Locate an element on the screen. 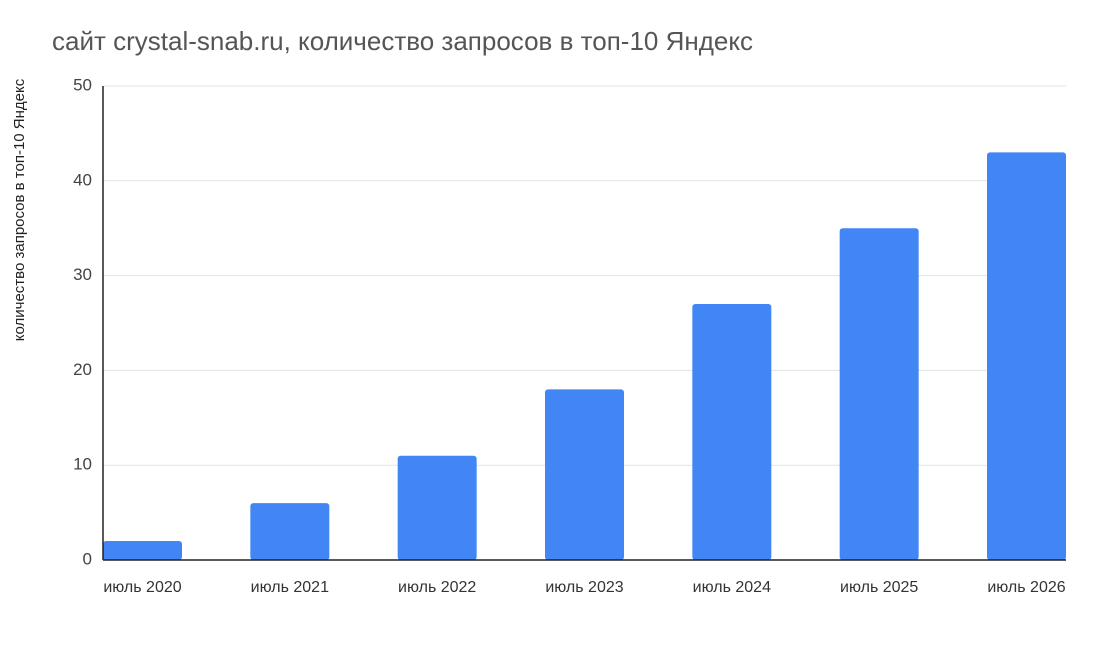  y-axis-label: количество запросов в топ-10 Яндекс is located at coordinates (19, 209).